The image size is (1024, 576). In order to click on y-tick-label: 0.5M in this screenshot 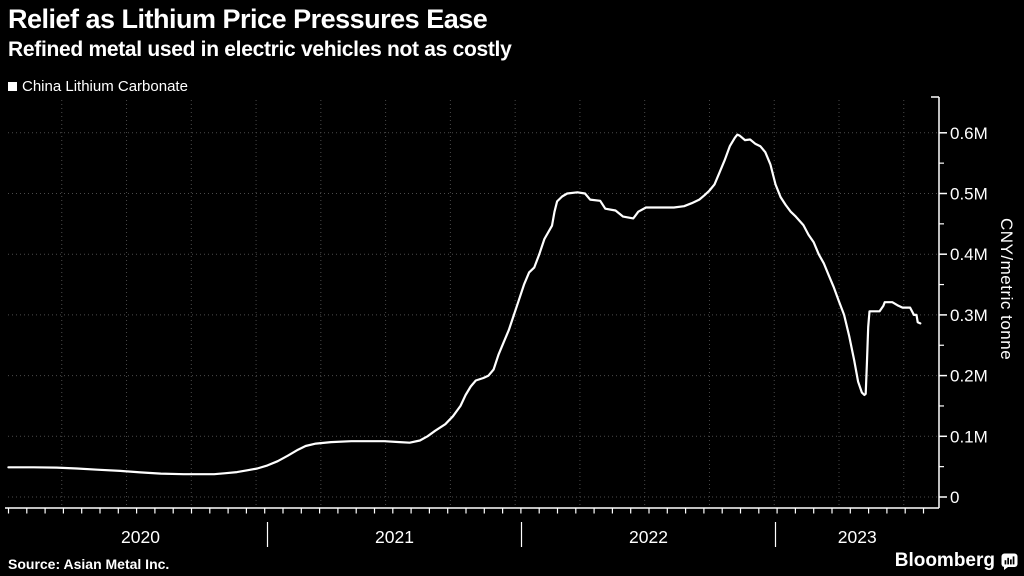, I will do `click(969, 194)`.